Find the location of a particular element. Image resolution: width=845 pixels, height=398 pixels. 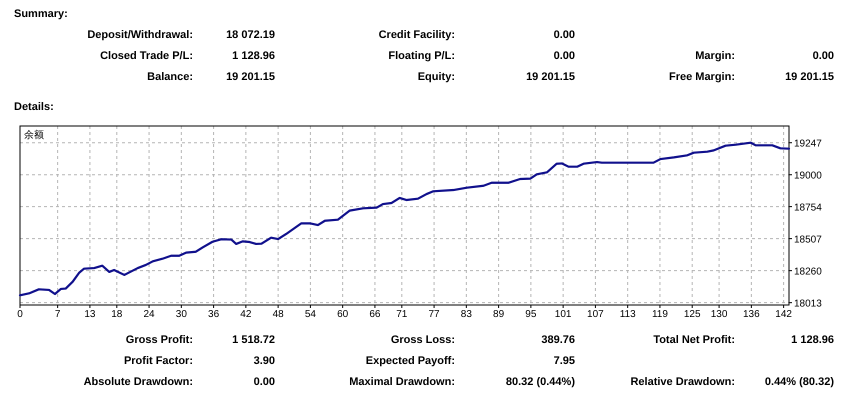

text: Total Net Profit: is located at coordinates (694, 340).